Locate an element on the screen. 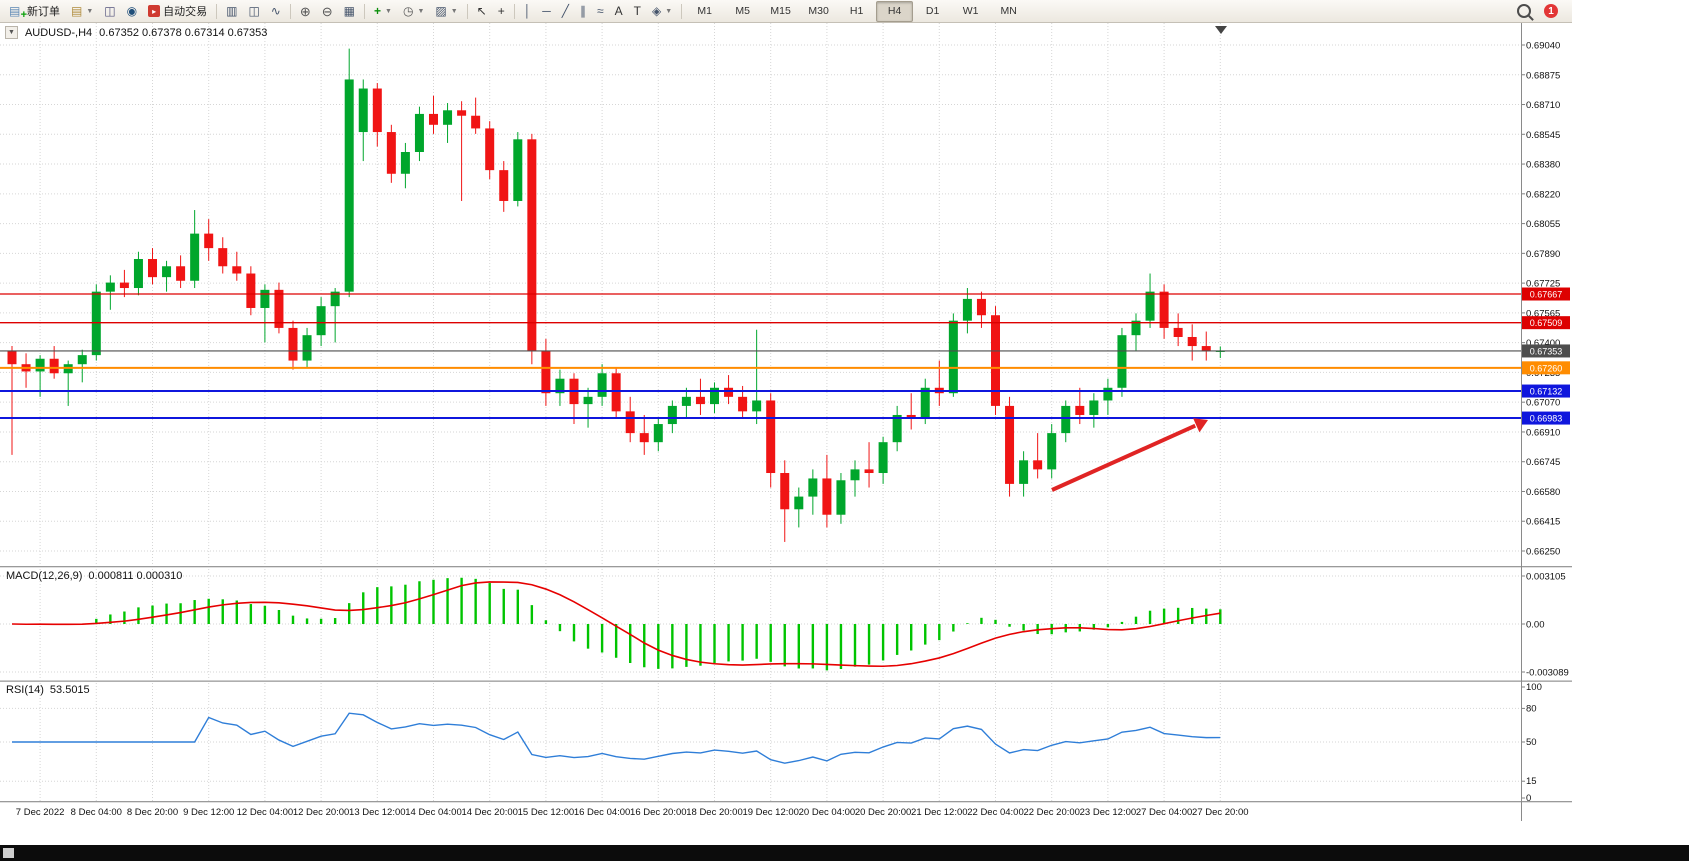 This screenshot has height=861, width=1689. time-axis-label: 8 Dec 04:00 is located at coordinates (96, 812).